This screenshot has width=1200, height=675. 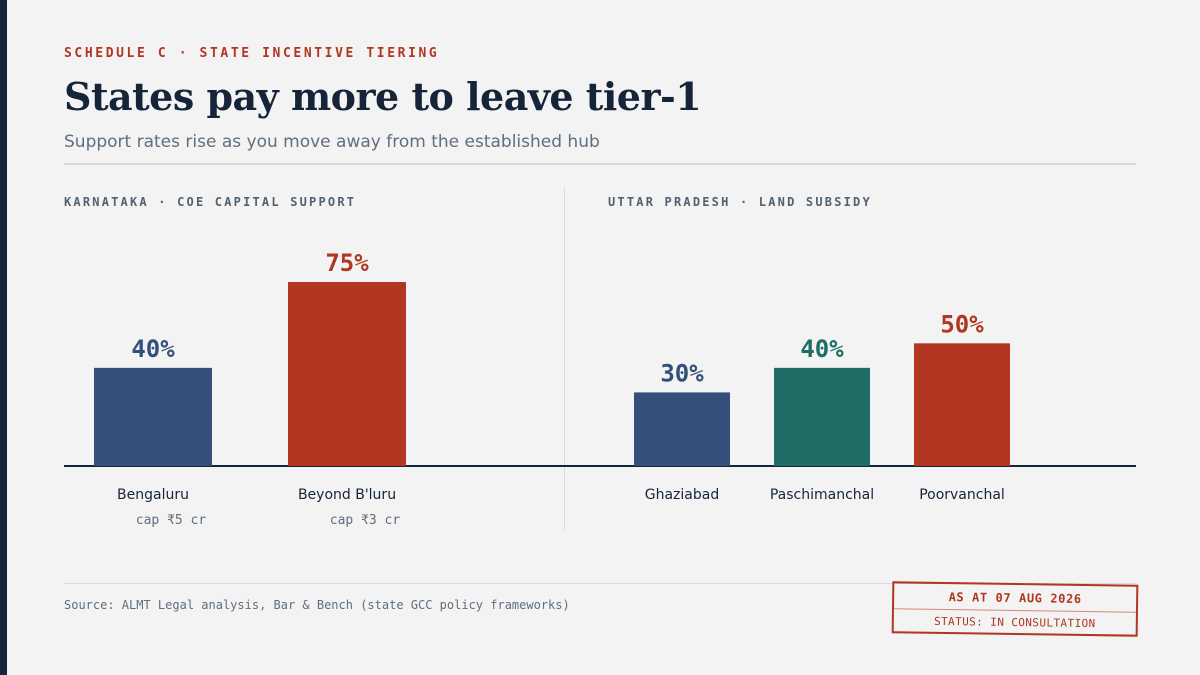 I want to click on footer-divider, so click(x=600, y=583).